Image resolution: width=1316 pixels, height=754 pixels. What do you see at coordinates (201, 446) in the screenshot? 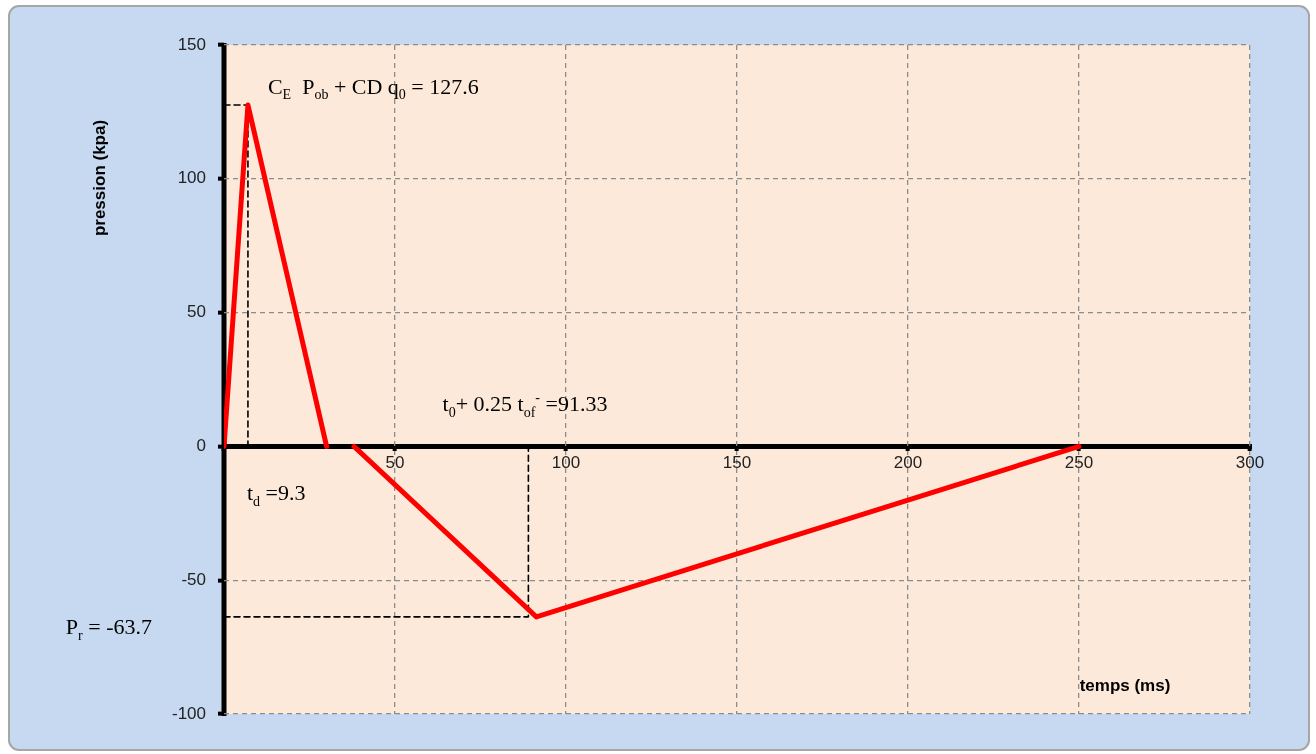
I see `y-tick-label: 0` at bounding box center [201, 446].